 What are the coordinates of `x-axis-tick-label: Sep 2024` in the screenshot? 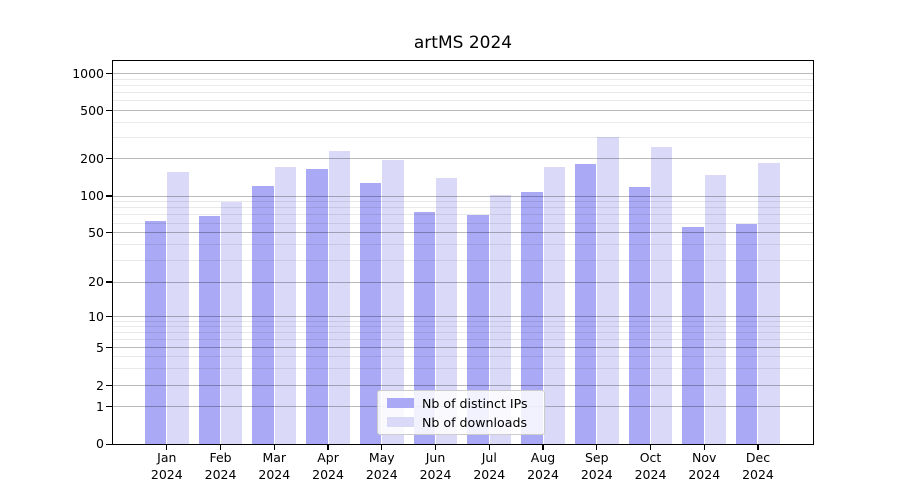 It's located at (596, 466).